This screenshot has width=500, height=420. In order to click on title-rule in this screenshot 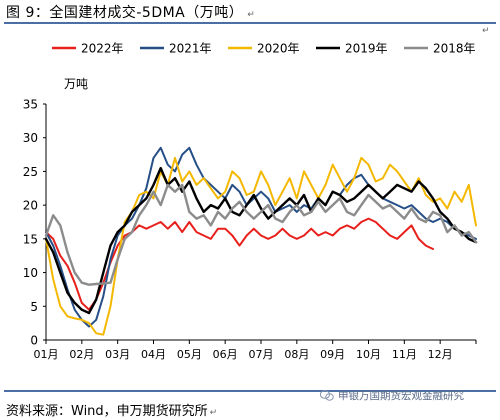, I will do `click(250, 23)`.